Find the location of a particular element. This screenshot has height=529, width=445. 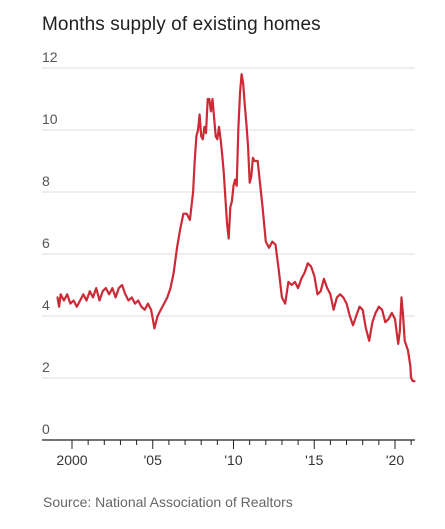

y-tick-label-12: 12 is located at coordinates (50, 57).